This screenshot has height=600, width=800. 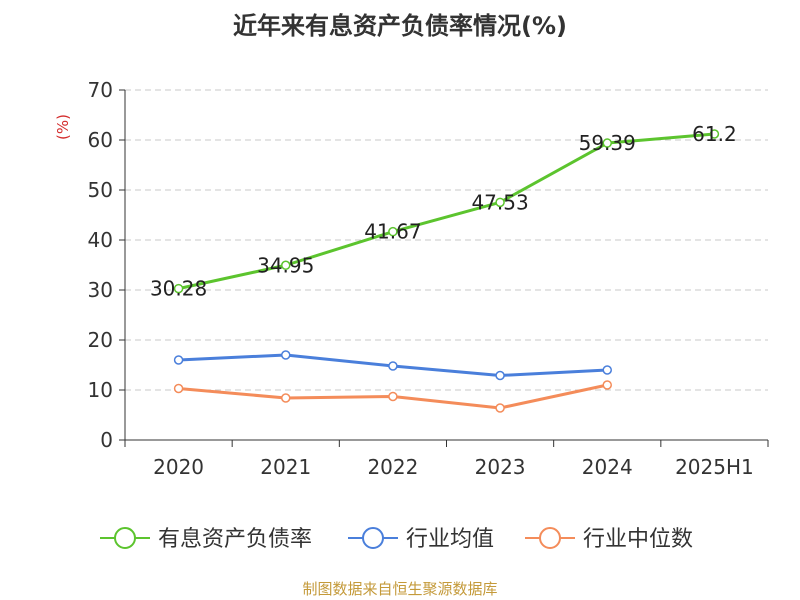 I want to click on data-label: 59.39, so click(x=607, y=143).